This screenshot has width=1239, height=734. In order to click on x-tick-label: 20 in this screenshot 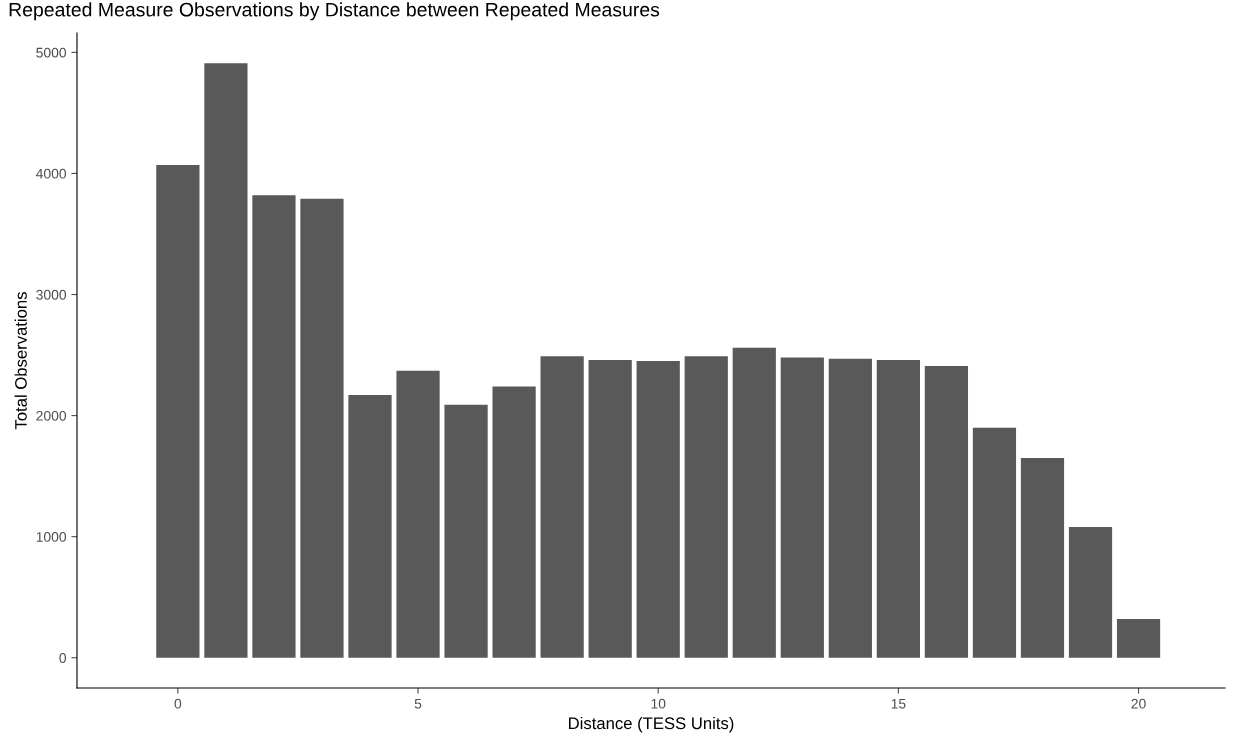, I will do `click(1138, 703)`.